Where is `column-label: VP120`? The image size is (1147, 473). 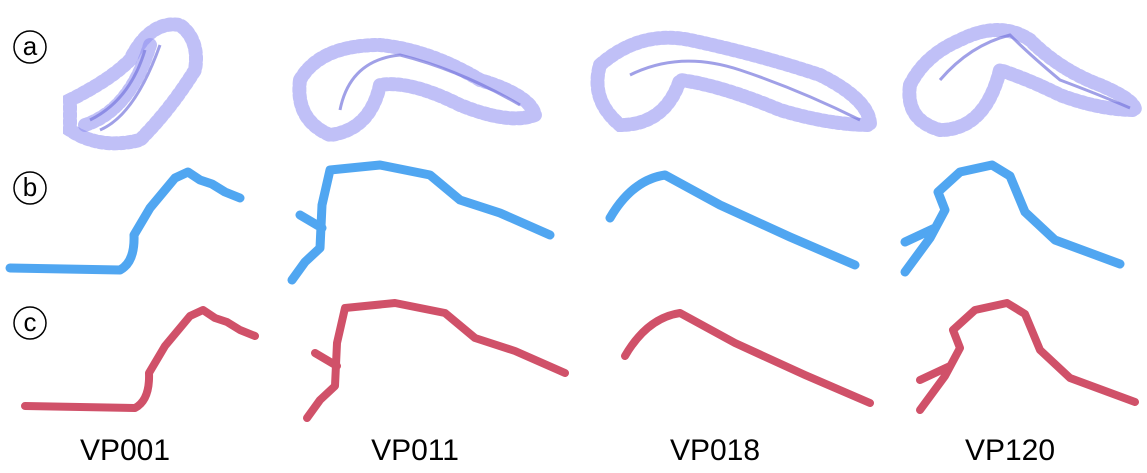
column-label: VP120 is located at coordinates (1010, 450).